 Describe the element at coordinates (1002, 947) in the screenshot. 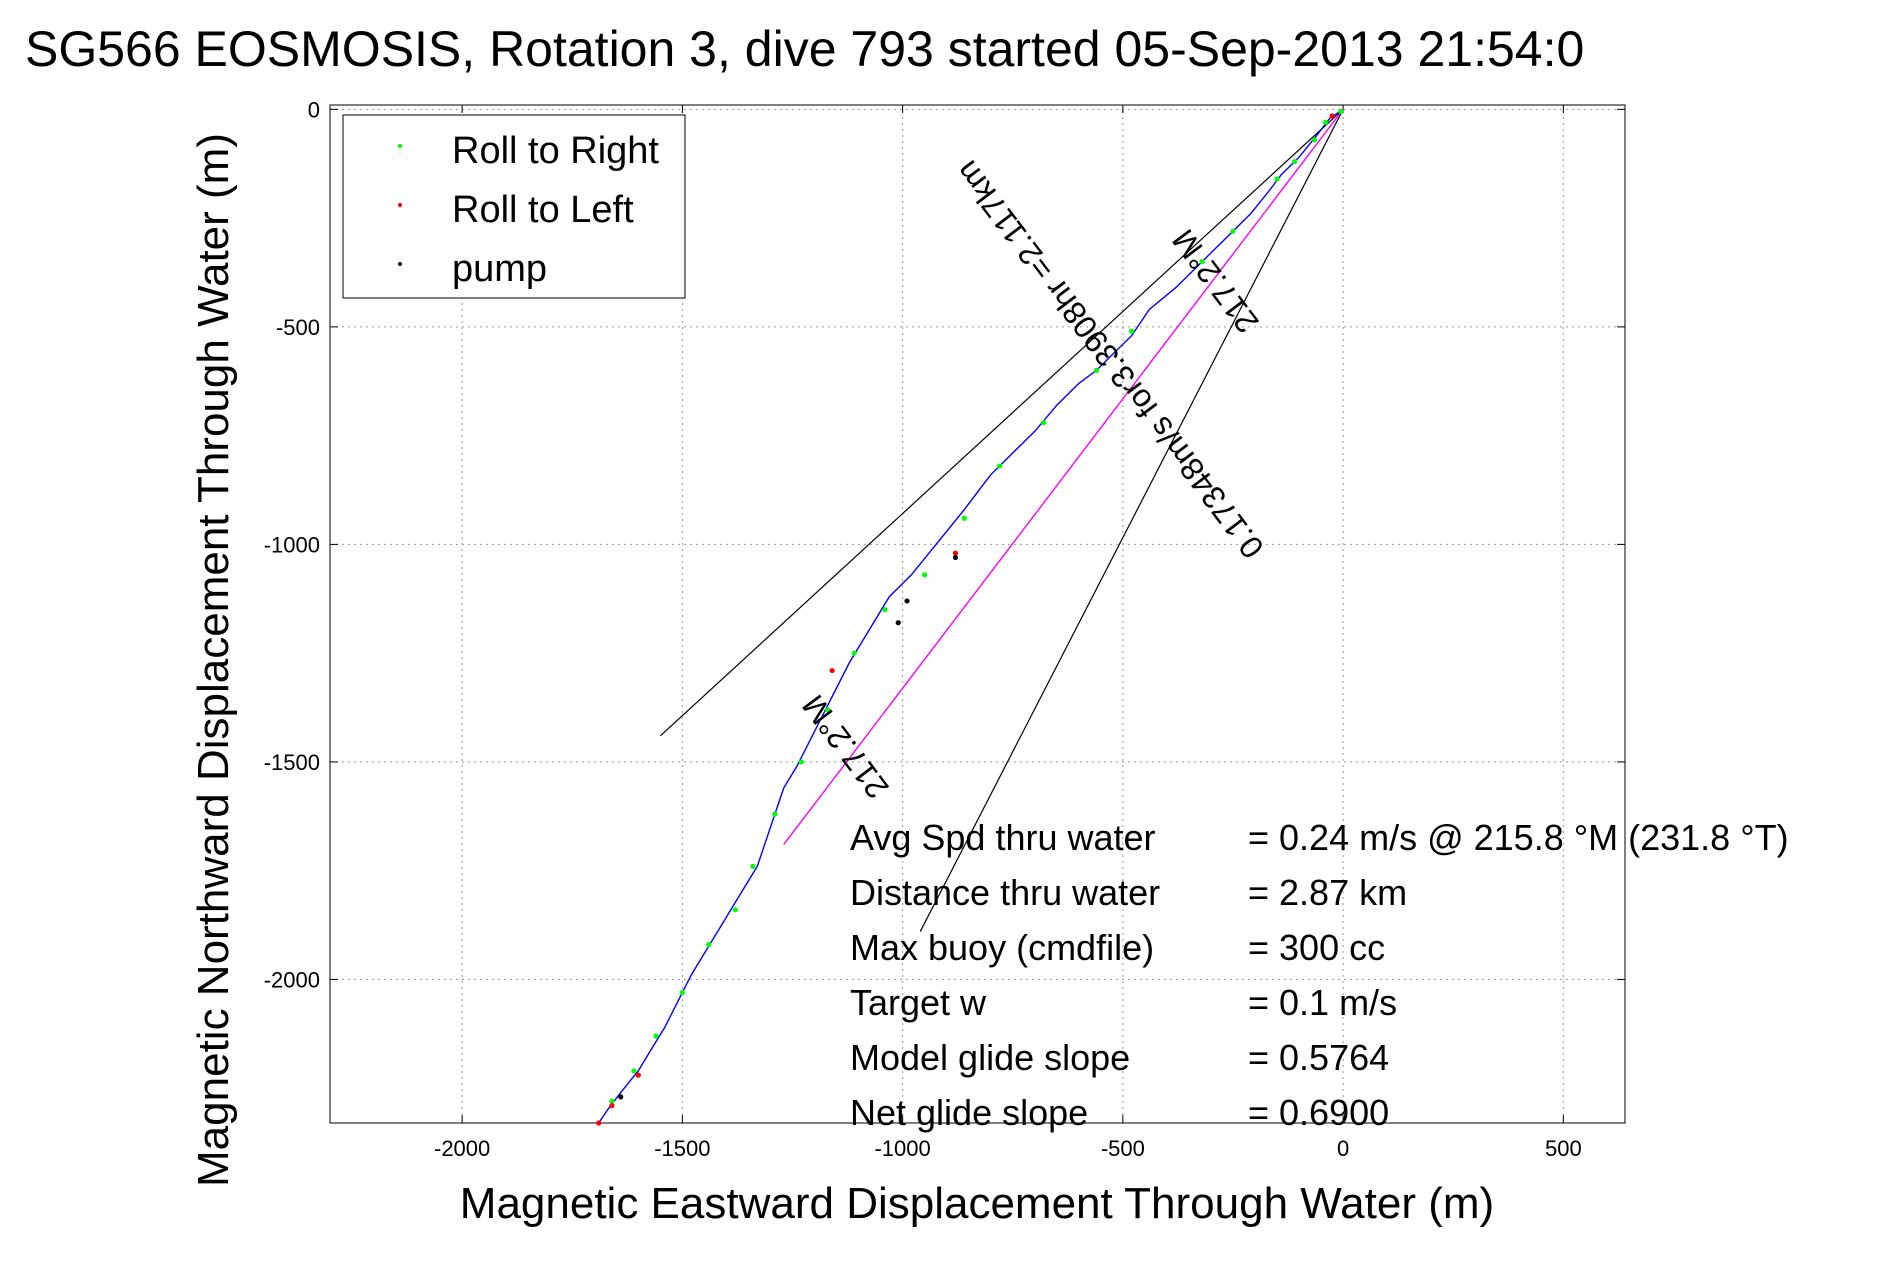

I see `stat-label: Max buoy (cmdfile)` at that location.